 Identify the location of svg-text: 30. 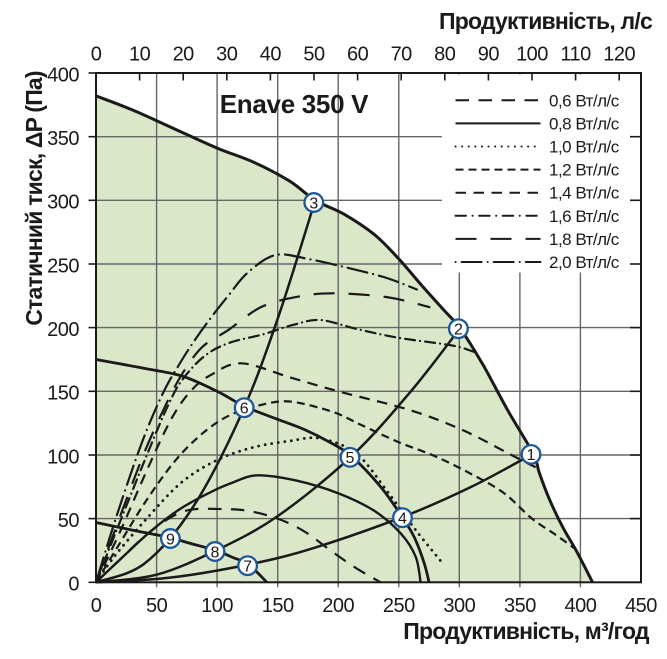
(227, 55).